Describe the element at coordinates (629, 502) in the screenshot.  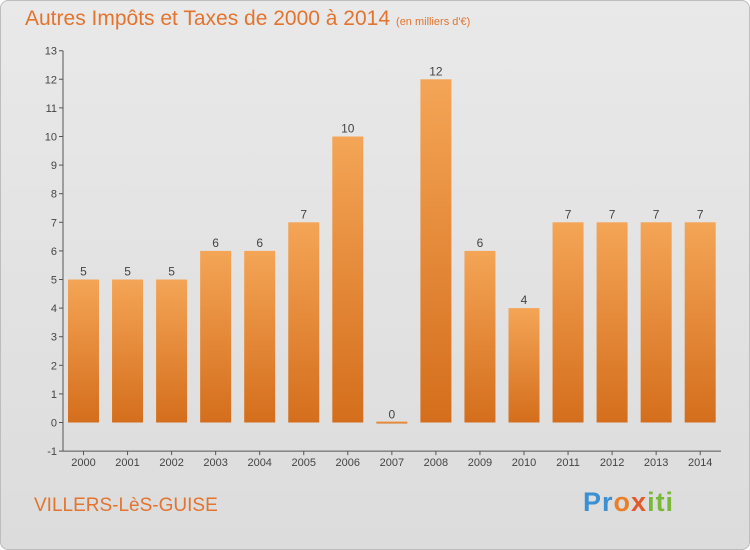
I see `proxiti-logo: Proxiti` at that location.